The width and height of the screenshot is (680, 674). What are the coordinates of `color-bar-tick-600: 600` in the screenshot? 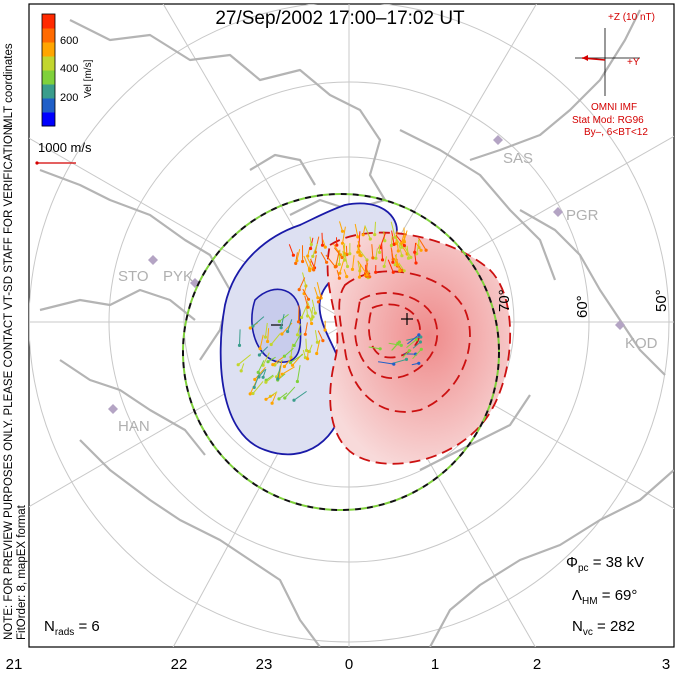 It's located at (69, 41).